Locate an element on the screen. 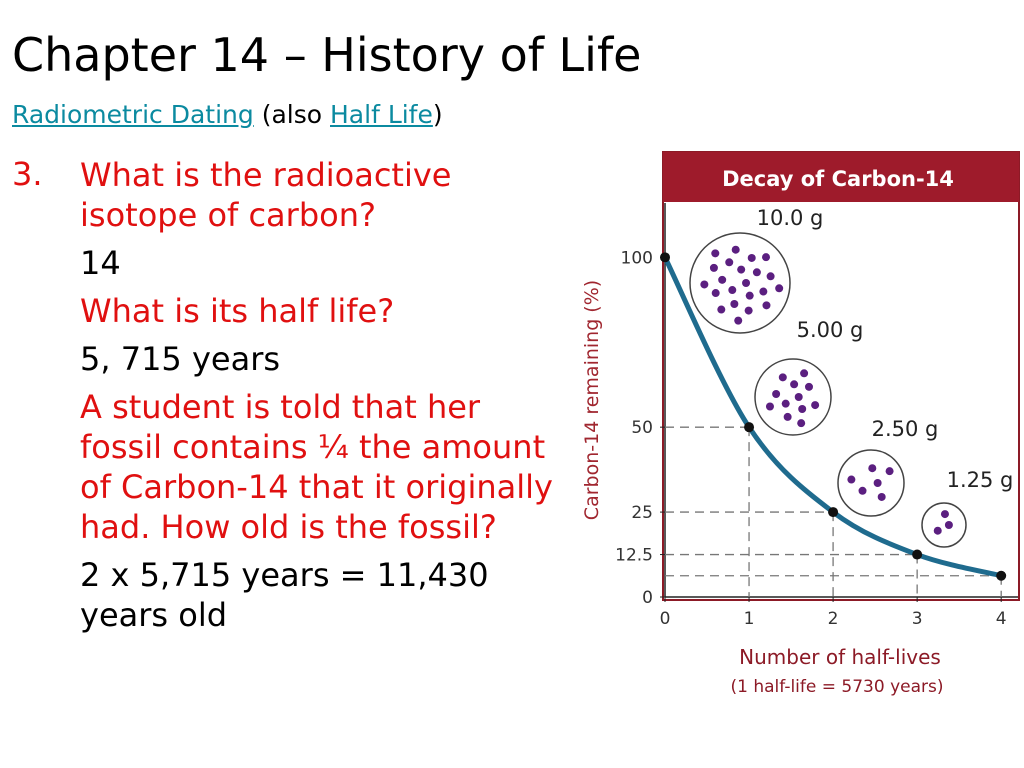  annotation: 10.0 g is located at coordinates (790, 218).